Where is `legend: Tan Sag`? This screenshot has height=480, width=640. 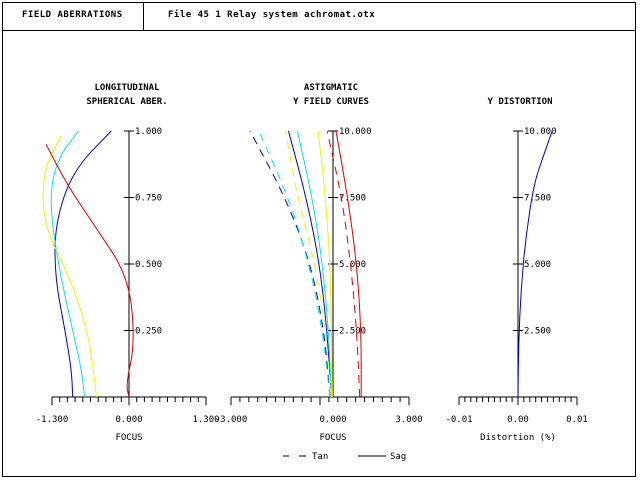 legend: Tan Sag is located at coordinates (344, 457).